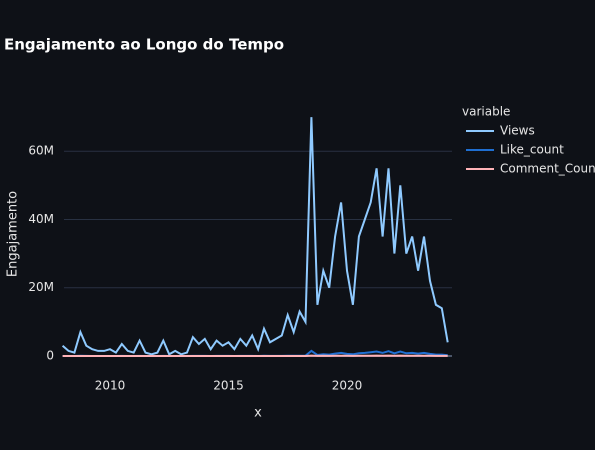  I want to click on x-tick-label: 2015, so click(228, 386).